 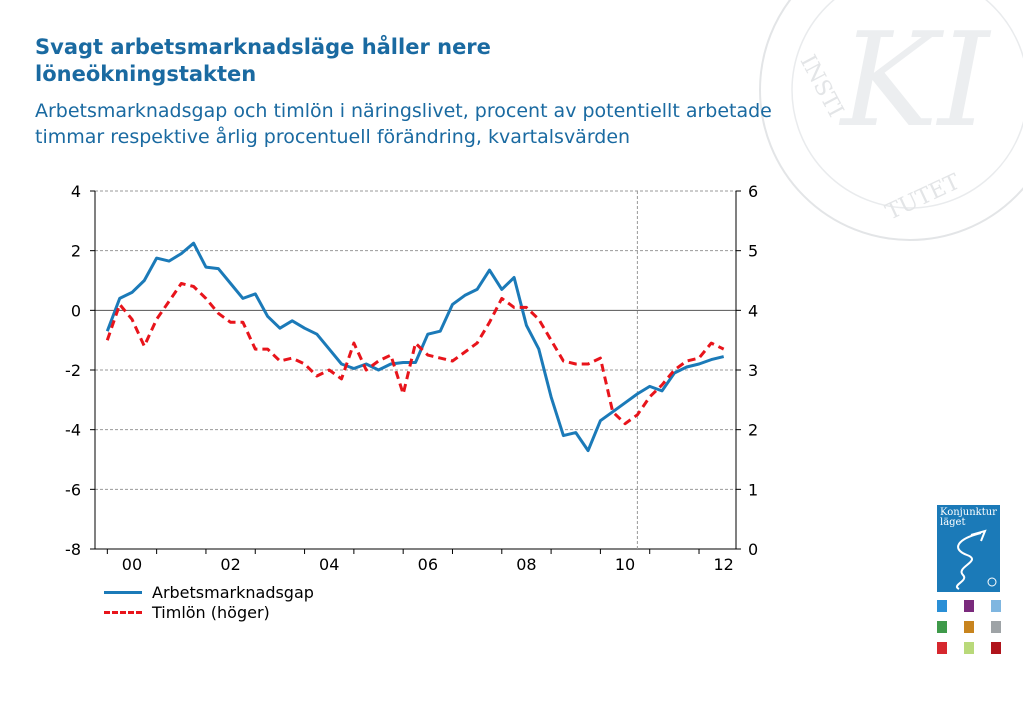 What do you see at coordinates (73, 430) in the screenshot?
I see `left-axis-tick-label: -4` at bounding box center [73, 430].